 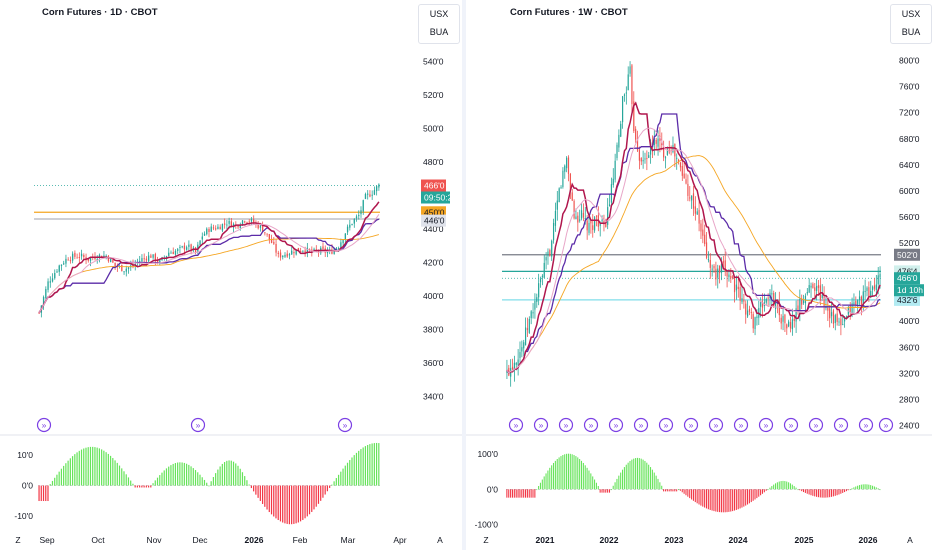 I want to click on y-axis-tick-label: 540'0, so click(x=433, y=62).